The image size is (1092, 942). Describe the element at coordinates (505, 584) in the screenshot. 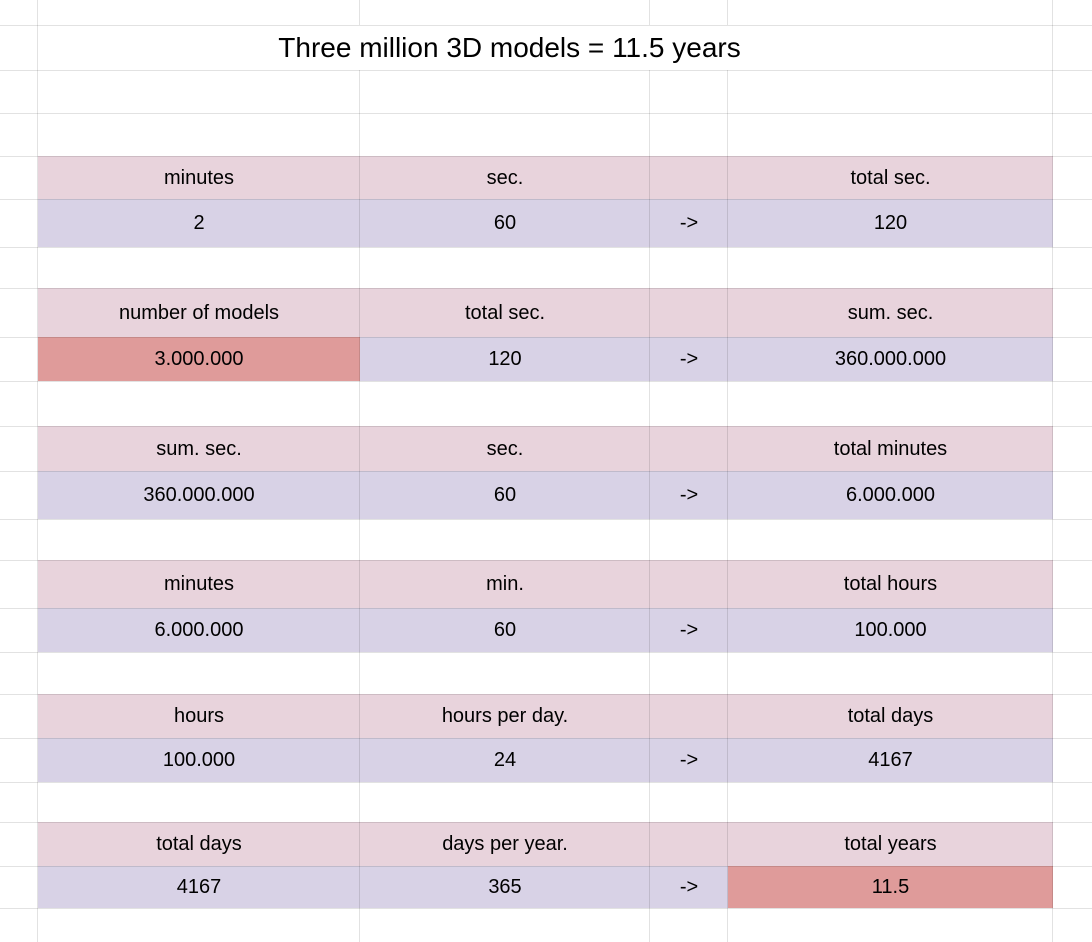

I see `header-cell-input2: min.` at that location.